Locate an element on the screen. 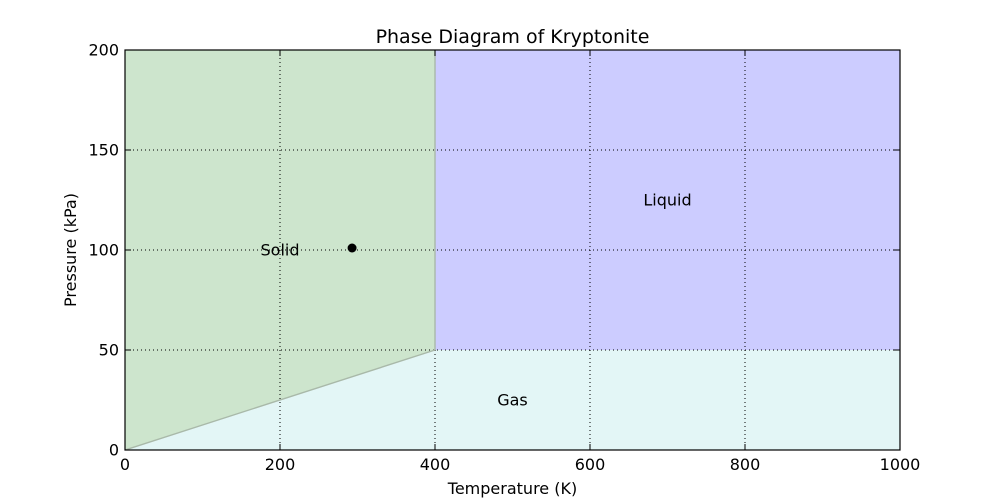  x-tick-label-200: 200 is located at coordinates (280, 464).